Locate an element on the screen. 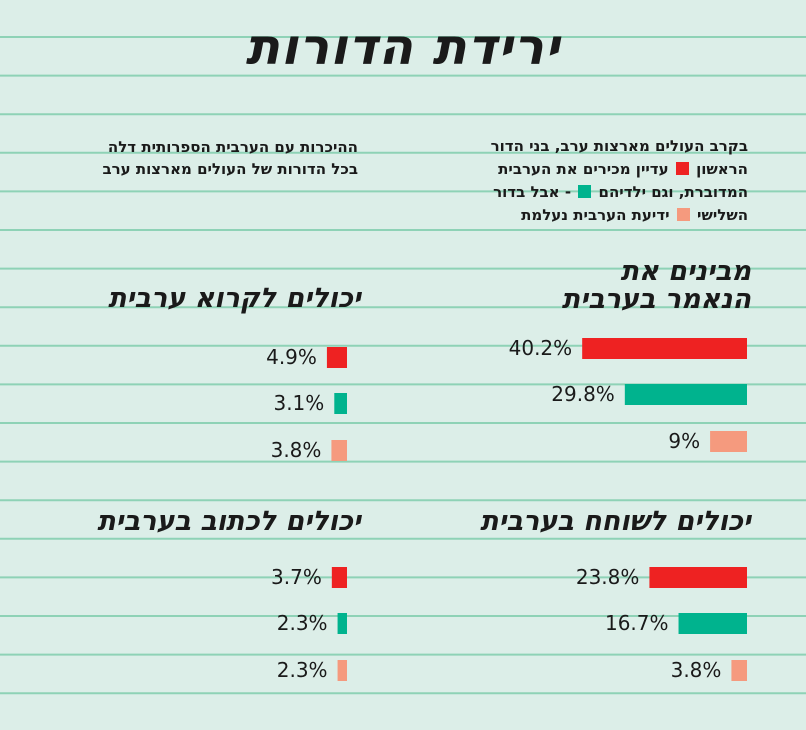 The width and height of the screenshot is (806, 730). chart-read-title: יכולים לקרוא ערבית is located at coordinates (234, 299).